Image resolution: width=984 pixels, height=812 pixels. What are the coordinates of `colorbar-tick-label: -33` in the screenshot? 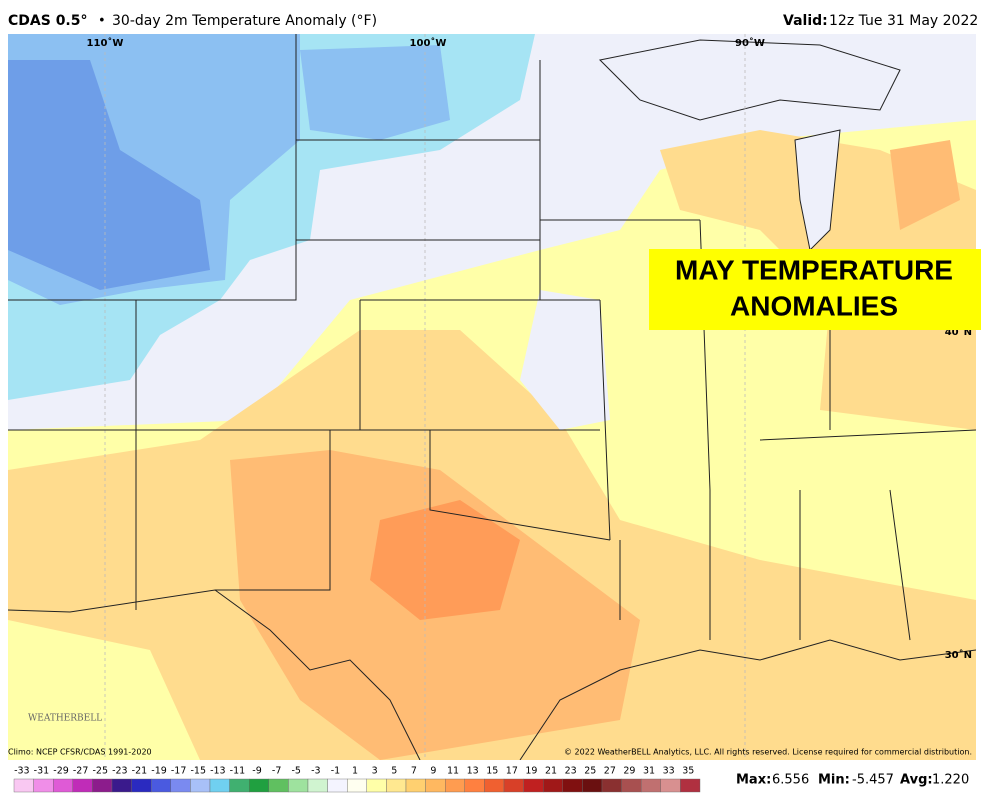 It's located at (22, 771).